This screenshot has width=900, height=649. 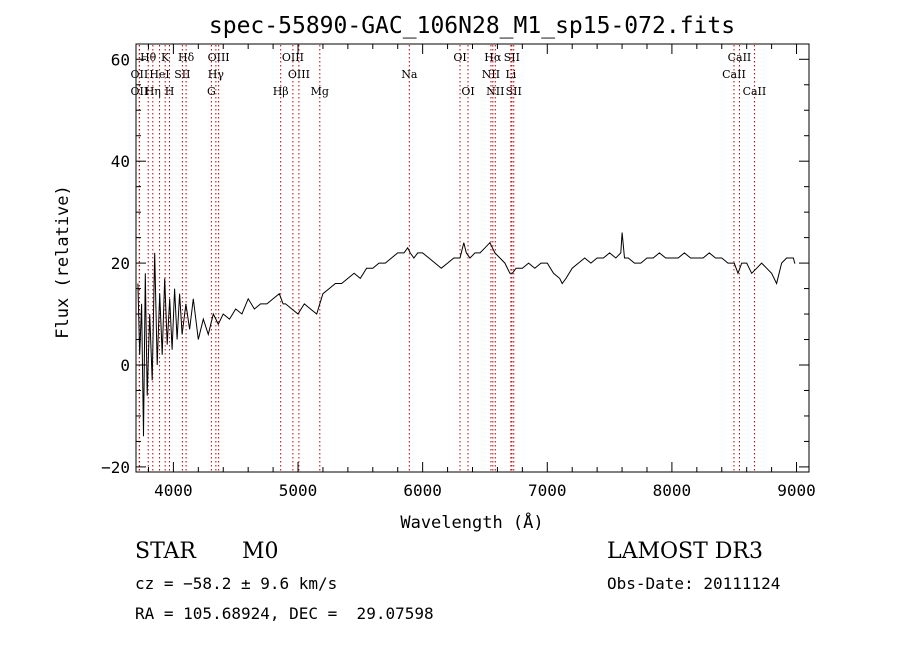 I want to click on line-label: Hβ, so click(x=281, y=91).